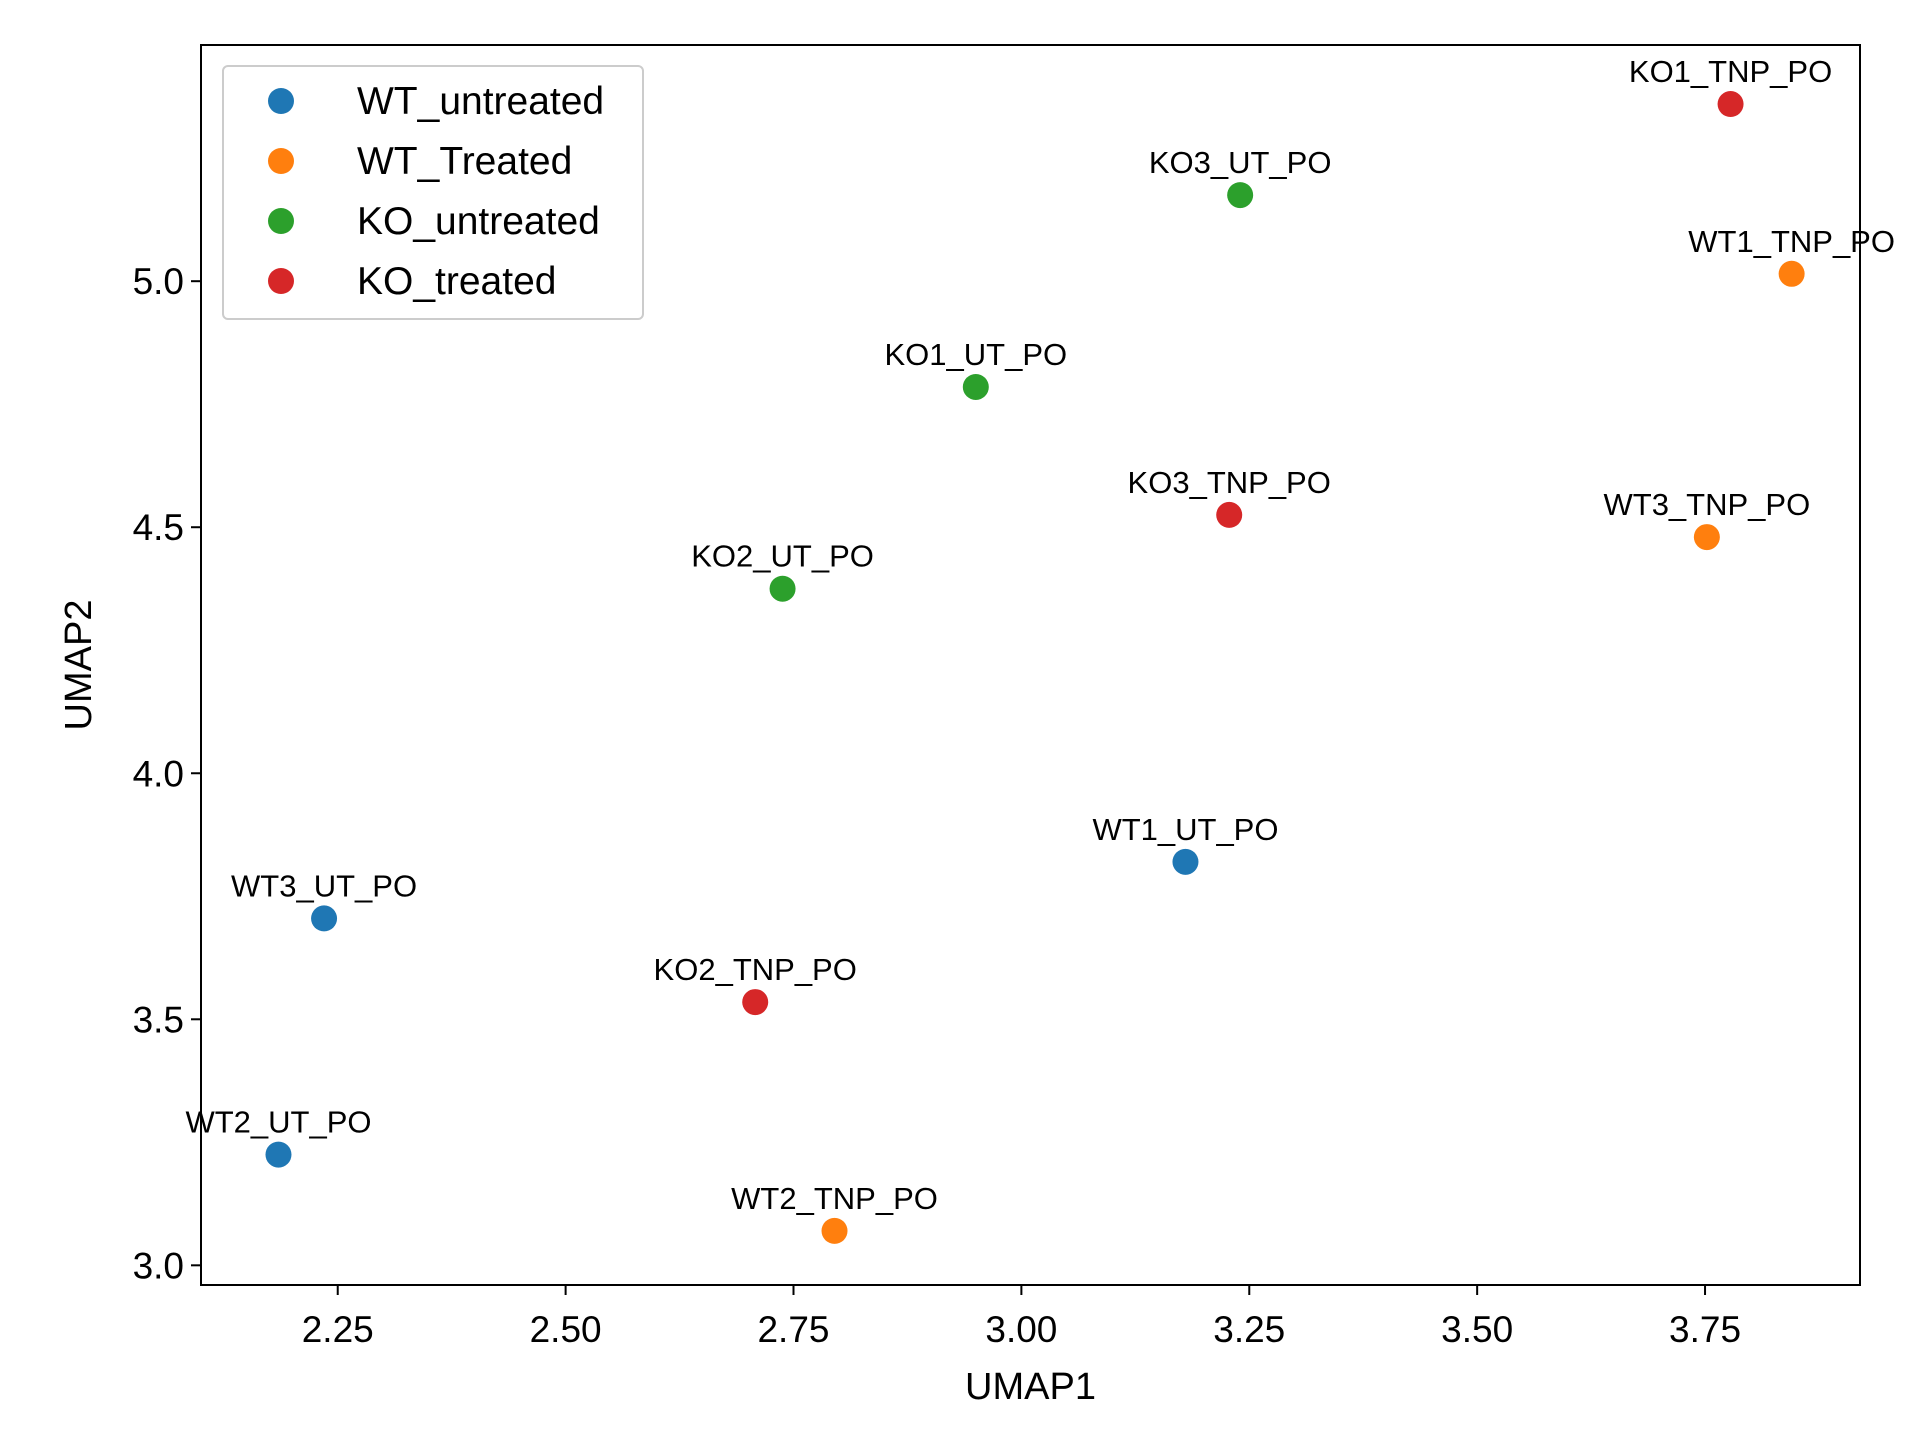 The width and height of the screenshot is (1920, 1445). I want to click on point-label: KO2_UT_PO, so click(782, 556).